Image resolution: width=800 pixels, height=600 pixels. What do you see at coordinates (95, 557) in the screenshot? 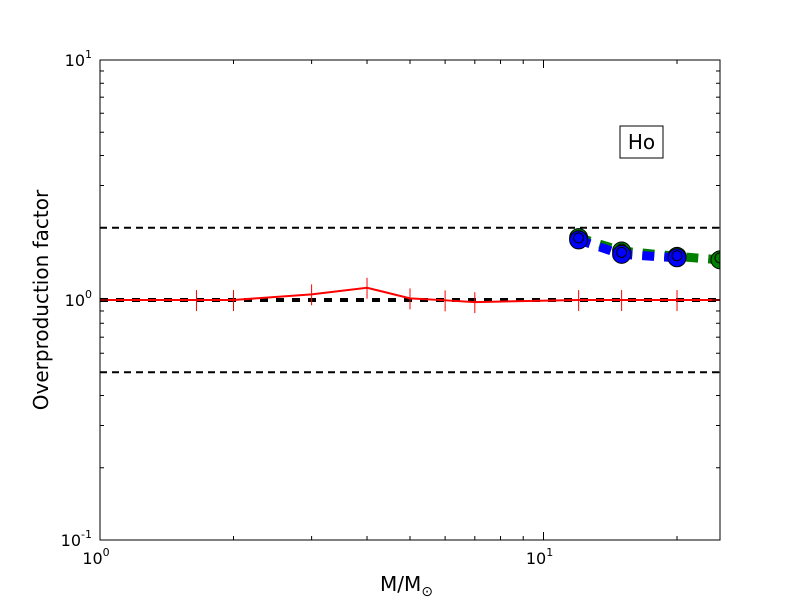
I see `x-tick-label: 10⁰` at bounding box center [95, 557].